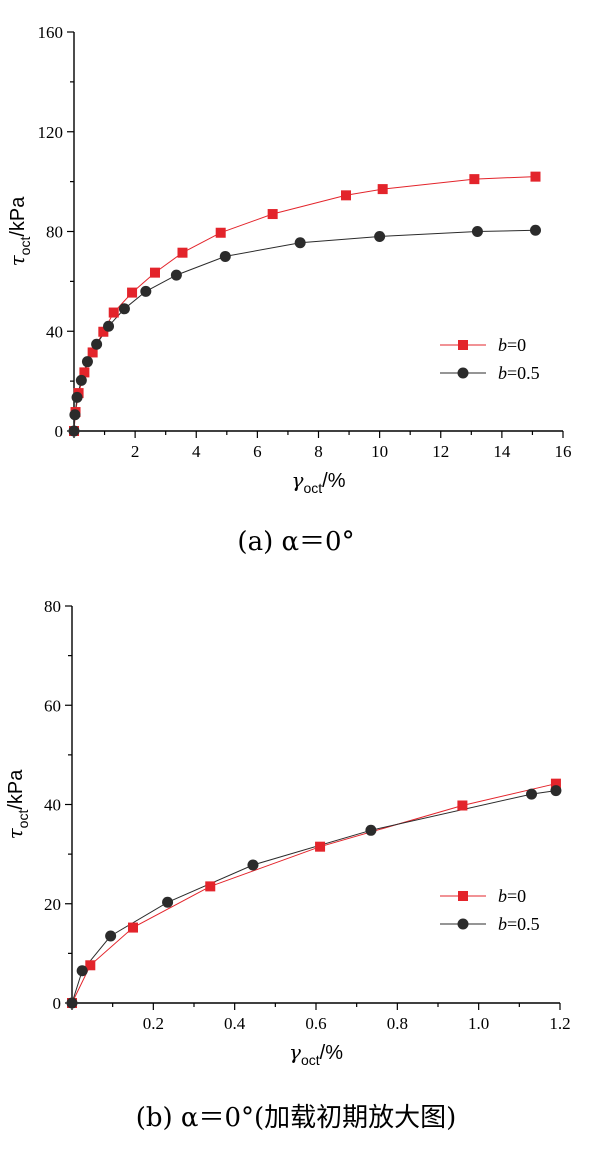  Describe the element at coordinates (135, 451) in the screenshot. I see `x-tick-label: 2` at that location.